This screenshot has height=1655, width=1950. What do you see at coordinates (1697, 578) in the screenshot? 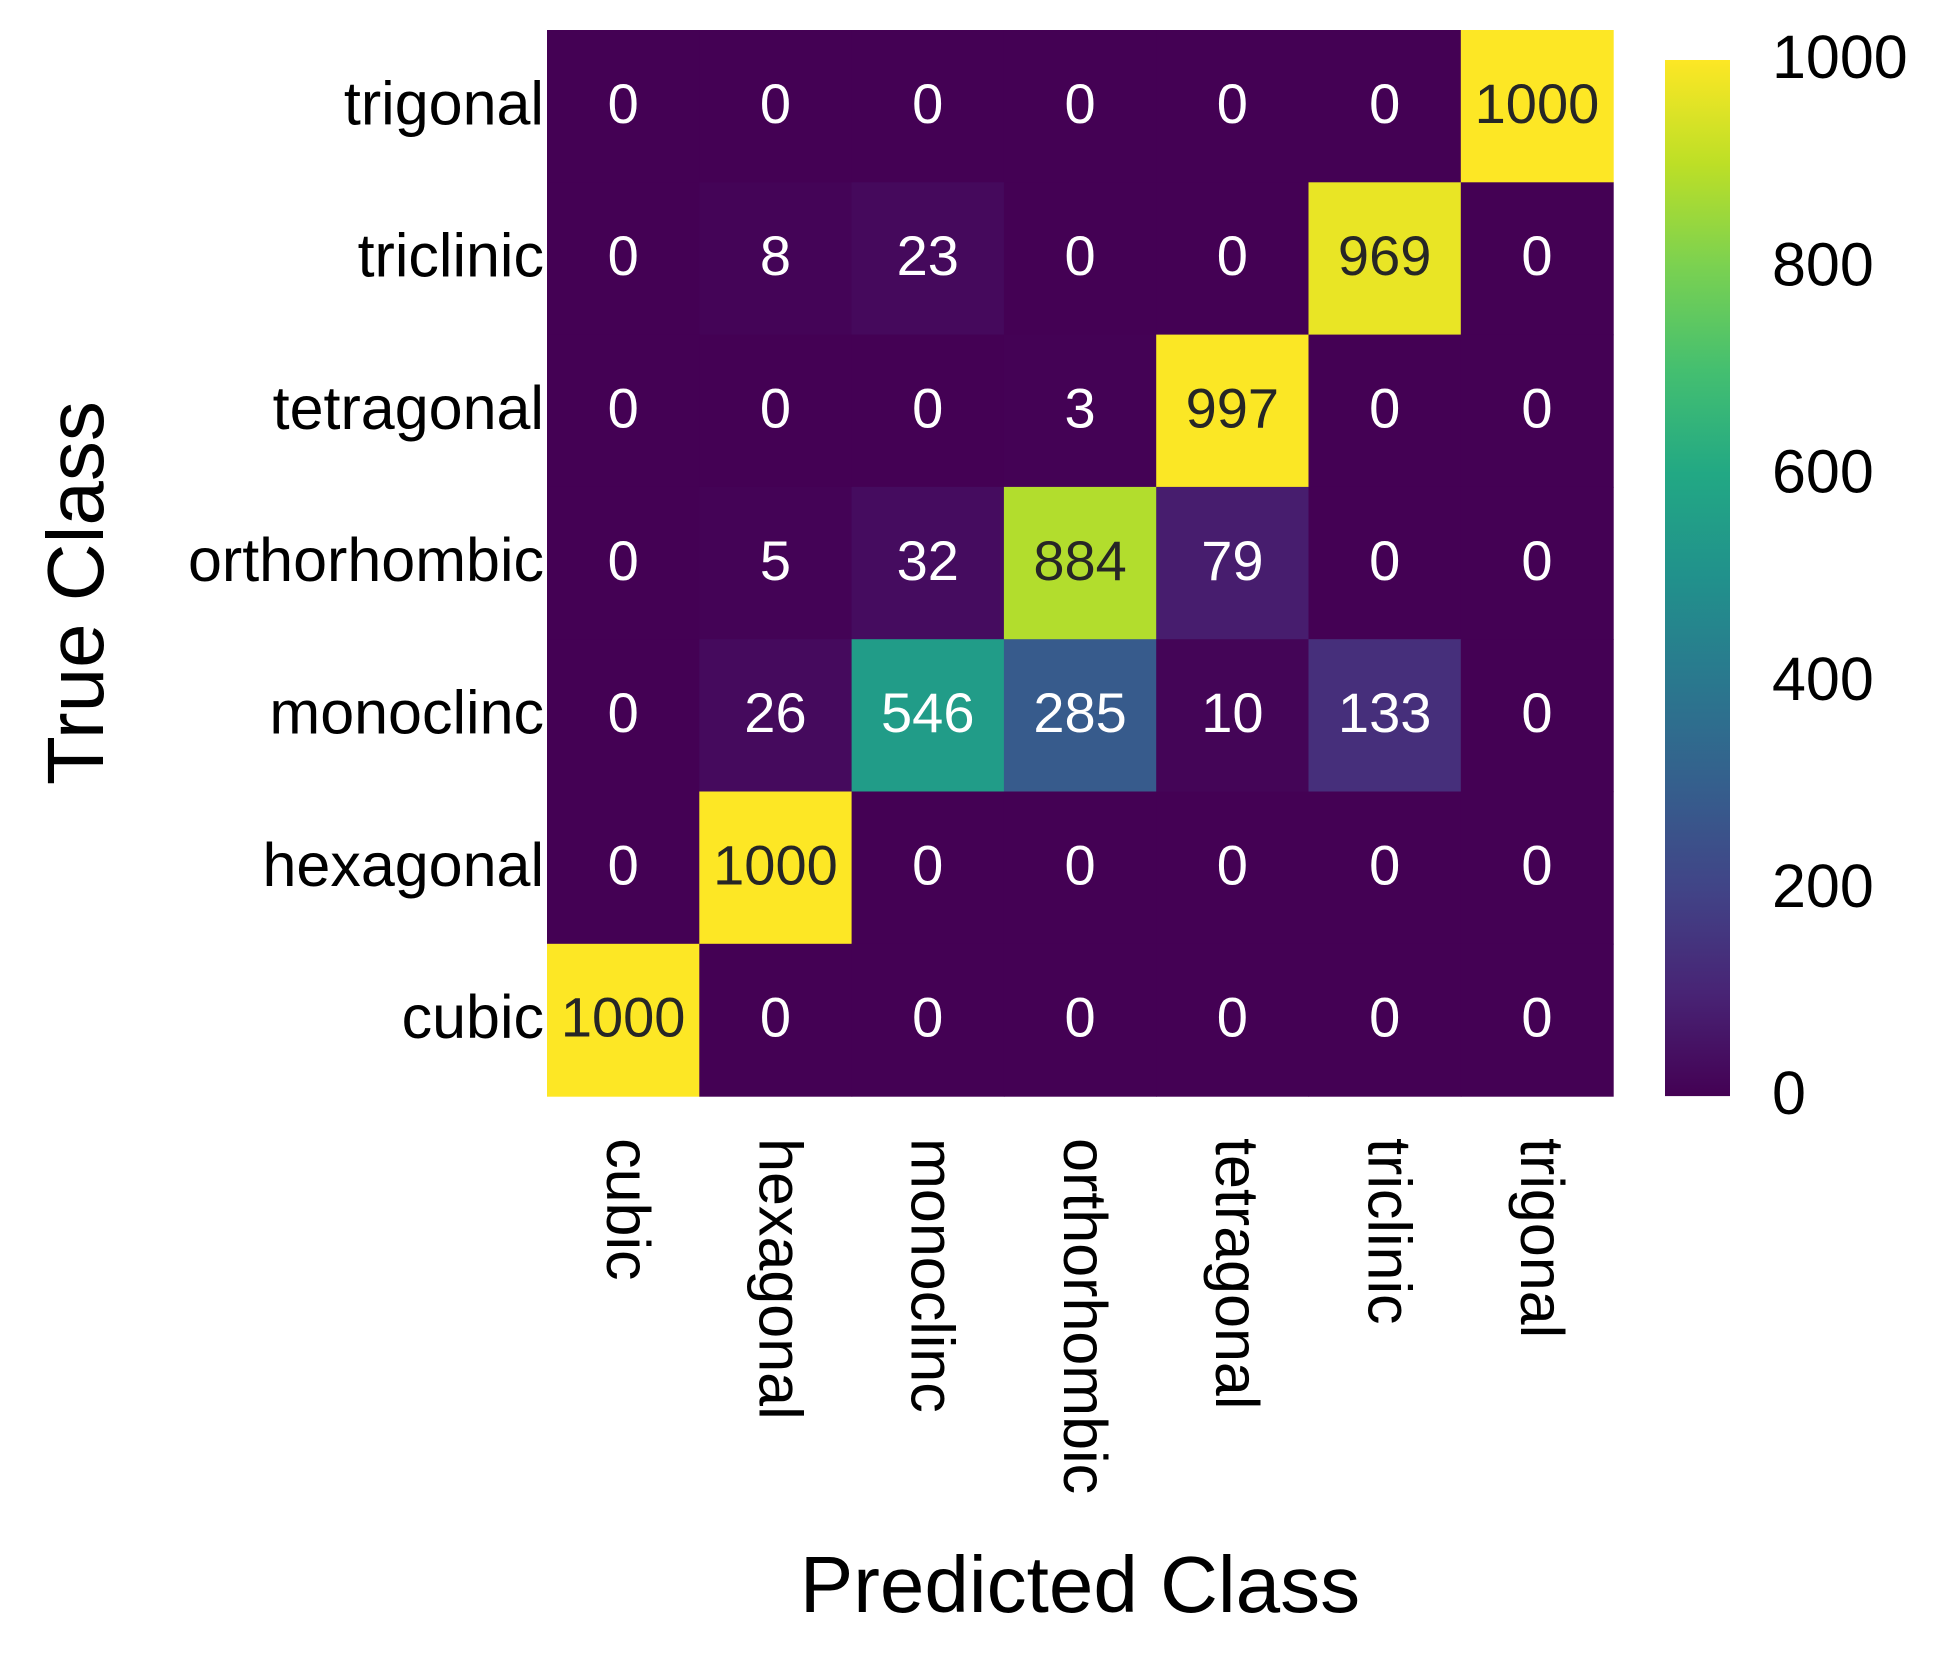
I see `colorbar-gradient` at bounding box center [1697, 578].